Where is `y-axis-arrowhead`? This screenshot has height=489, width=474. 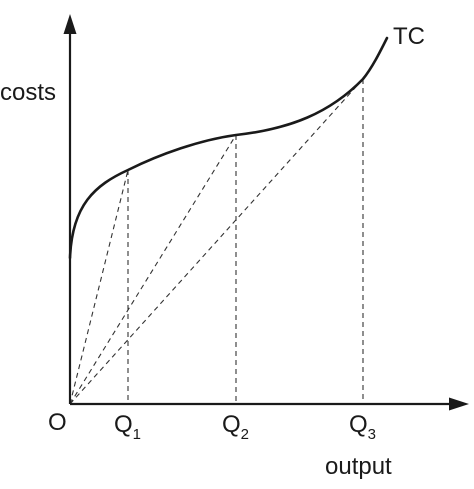
y-axis-arrowhead is located at coordinates (70, 24).